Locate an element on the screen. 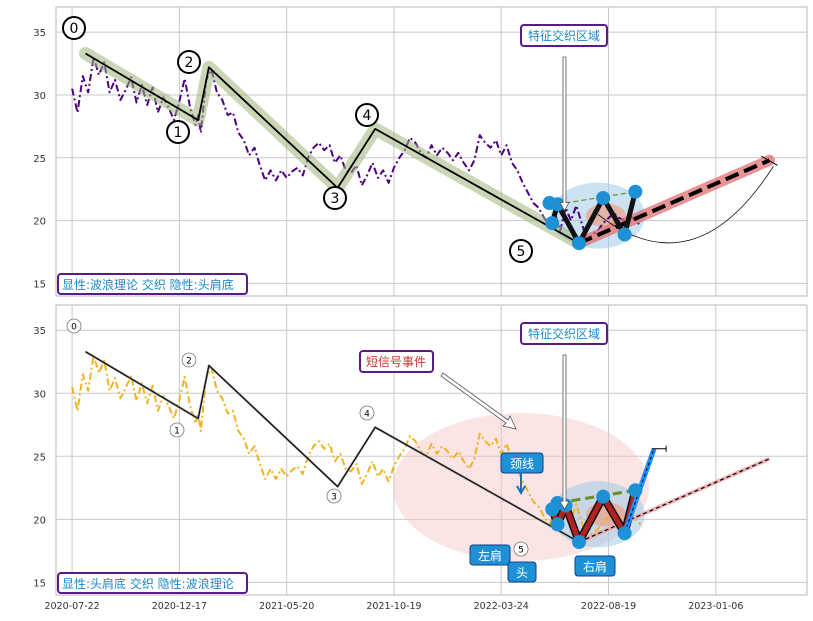 This screenshot has width=813, height=621. projection-band is located at coordinates (674, 500).